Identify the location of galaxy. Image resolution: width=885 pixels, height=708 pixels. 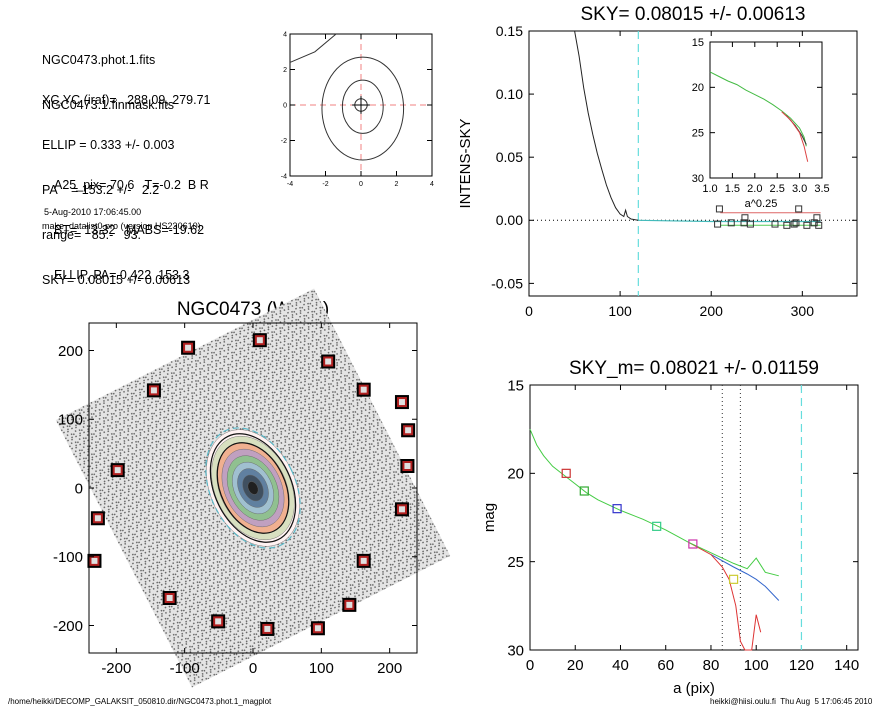
(253, 488).